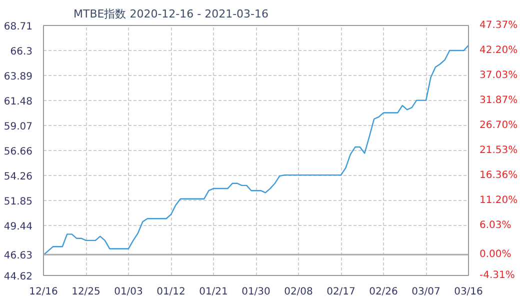  Describe the element at coordinates (128, 292) in the screenshot. I see `x-tick-label: 01/03` at that location.